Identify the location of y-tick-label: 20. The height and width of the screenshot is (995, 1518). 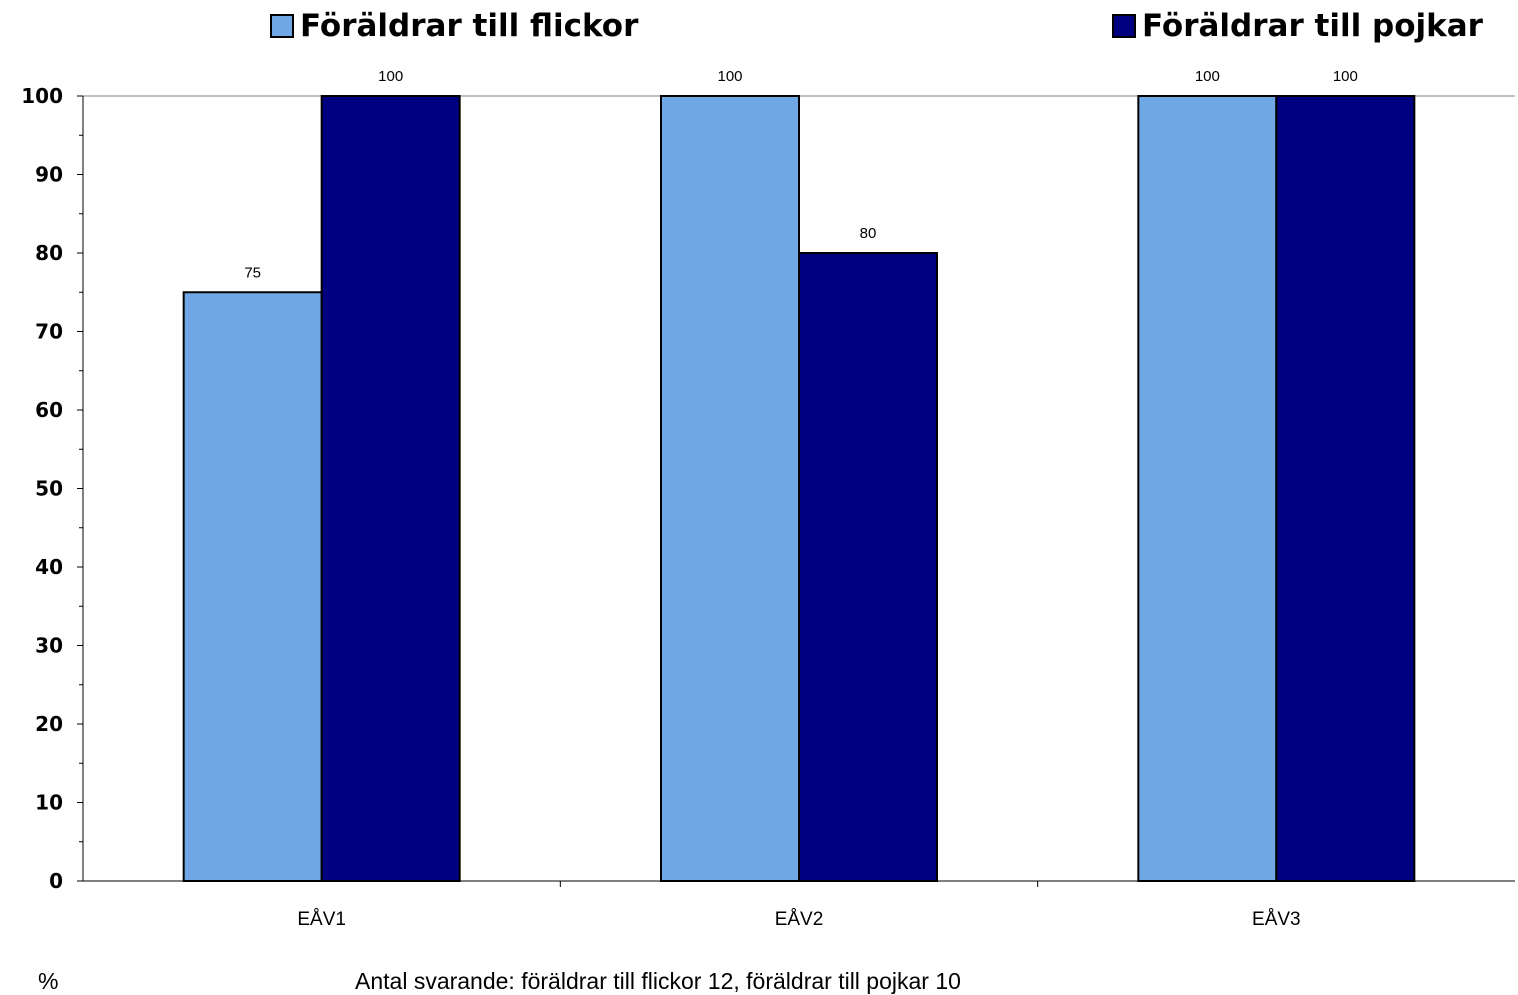
(49, 724).